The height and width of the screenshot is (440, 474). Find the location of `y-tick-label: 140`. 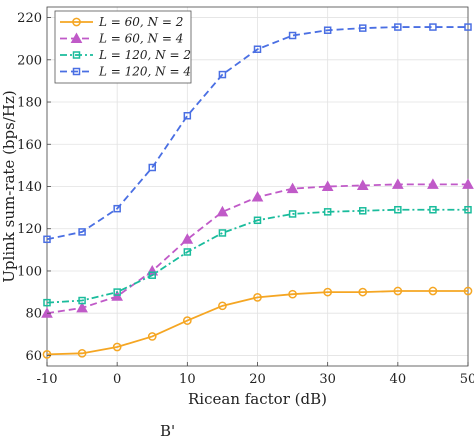

y-tick-label: 140 is located at coordinates (29, 187).